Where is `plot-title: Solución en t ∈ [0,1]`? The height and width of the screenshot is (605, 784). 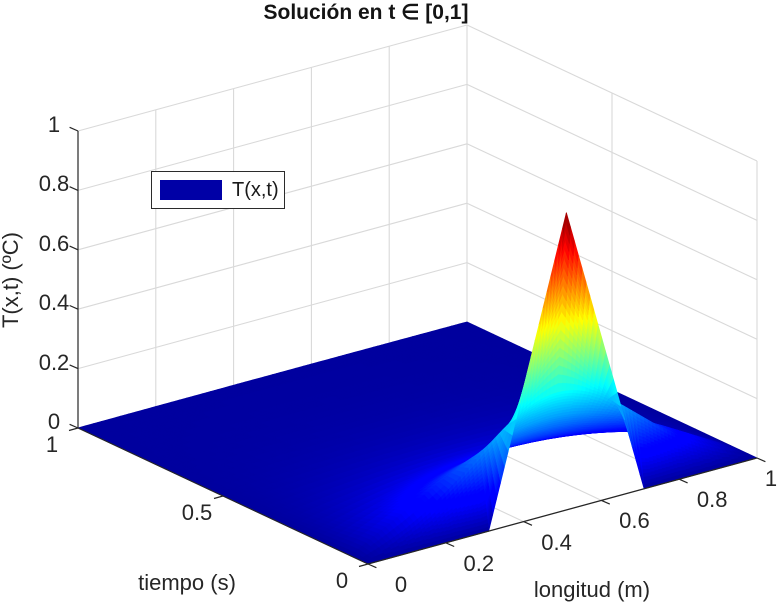 plot-title: Solución en t ∈ [0,1] is located at coordinates (366, 12).